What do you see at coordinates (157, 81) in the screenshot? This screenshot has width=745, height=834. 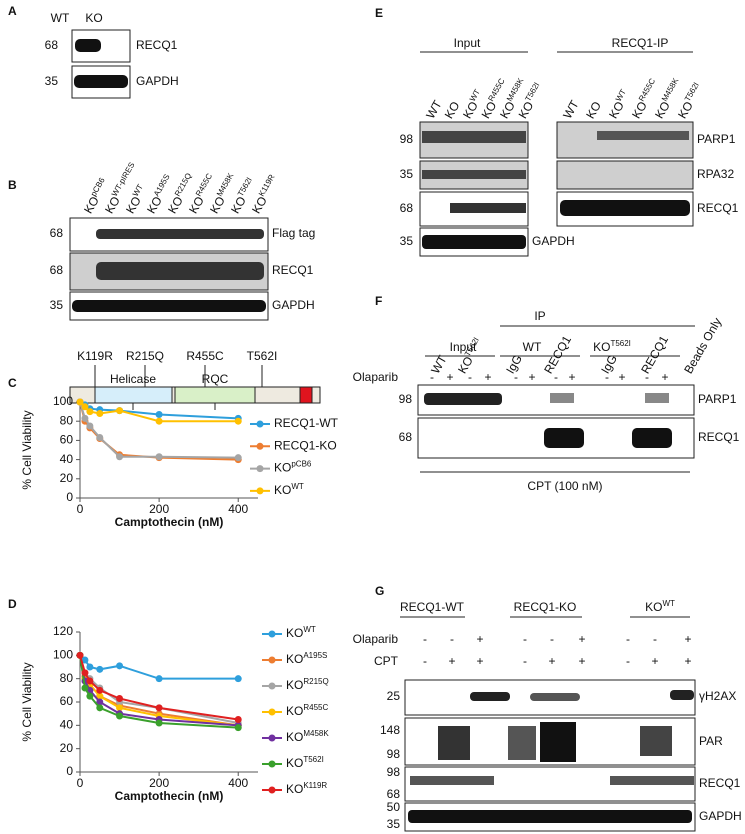 I see `band-label: GAPDH` at bounding box center [157, 81].